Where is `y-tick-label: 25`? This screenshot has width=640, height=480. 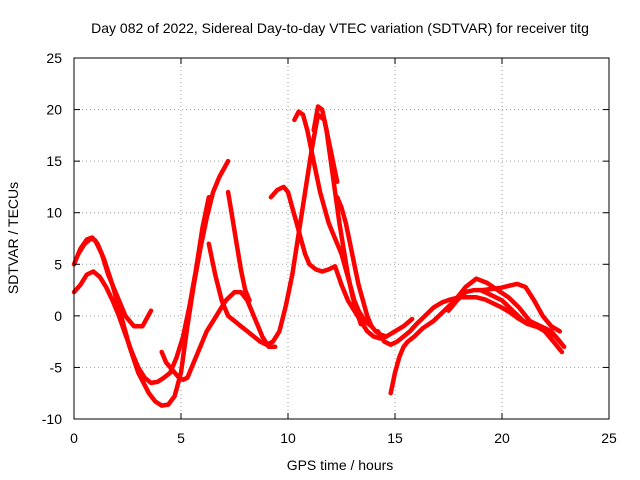 y-tick-label: 25 is located at coordinates (54, 58).